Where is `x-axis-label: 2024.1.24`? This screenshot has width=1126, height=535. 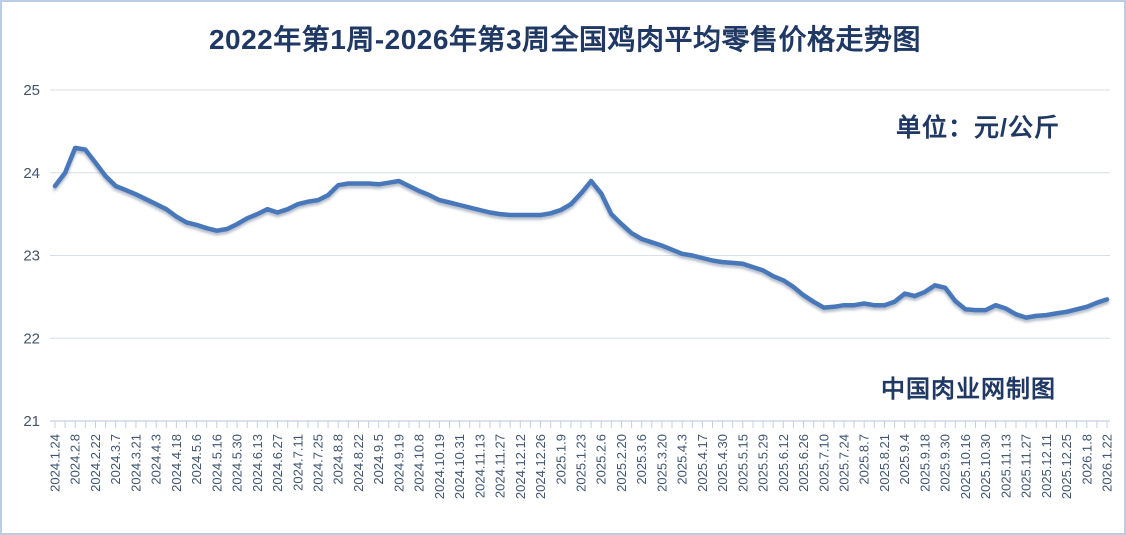
x-axis-label: 2024.1.24 is located at coordinates (55, 463).